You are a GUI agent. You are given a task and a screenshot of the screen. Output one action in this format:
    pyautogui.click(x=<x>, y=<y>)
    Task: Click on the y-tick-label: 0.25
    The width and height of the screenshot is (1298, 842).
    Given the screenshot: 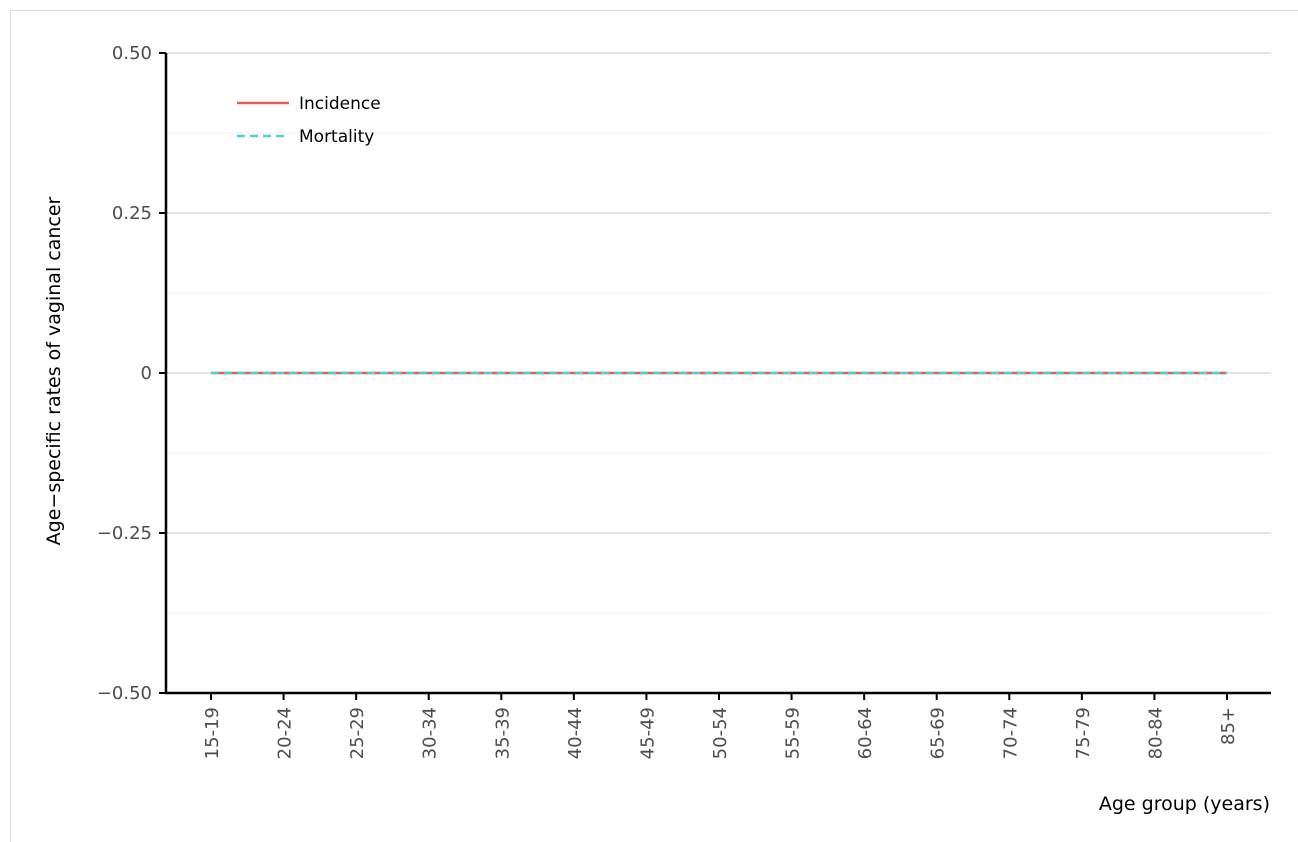 What is the action you would take?
    pyautogui.click(x=132, y=213)
    